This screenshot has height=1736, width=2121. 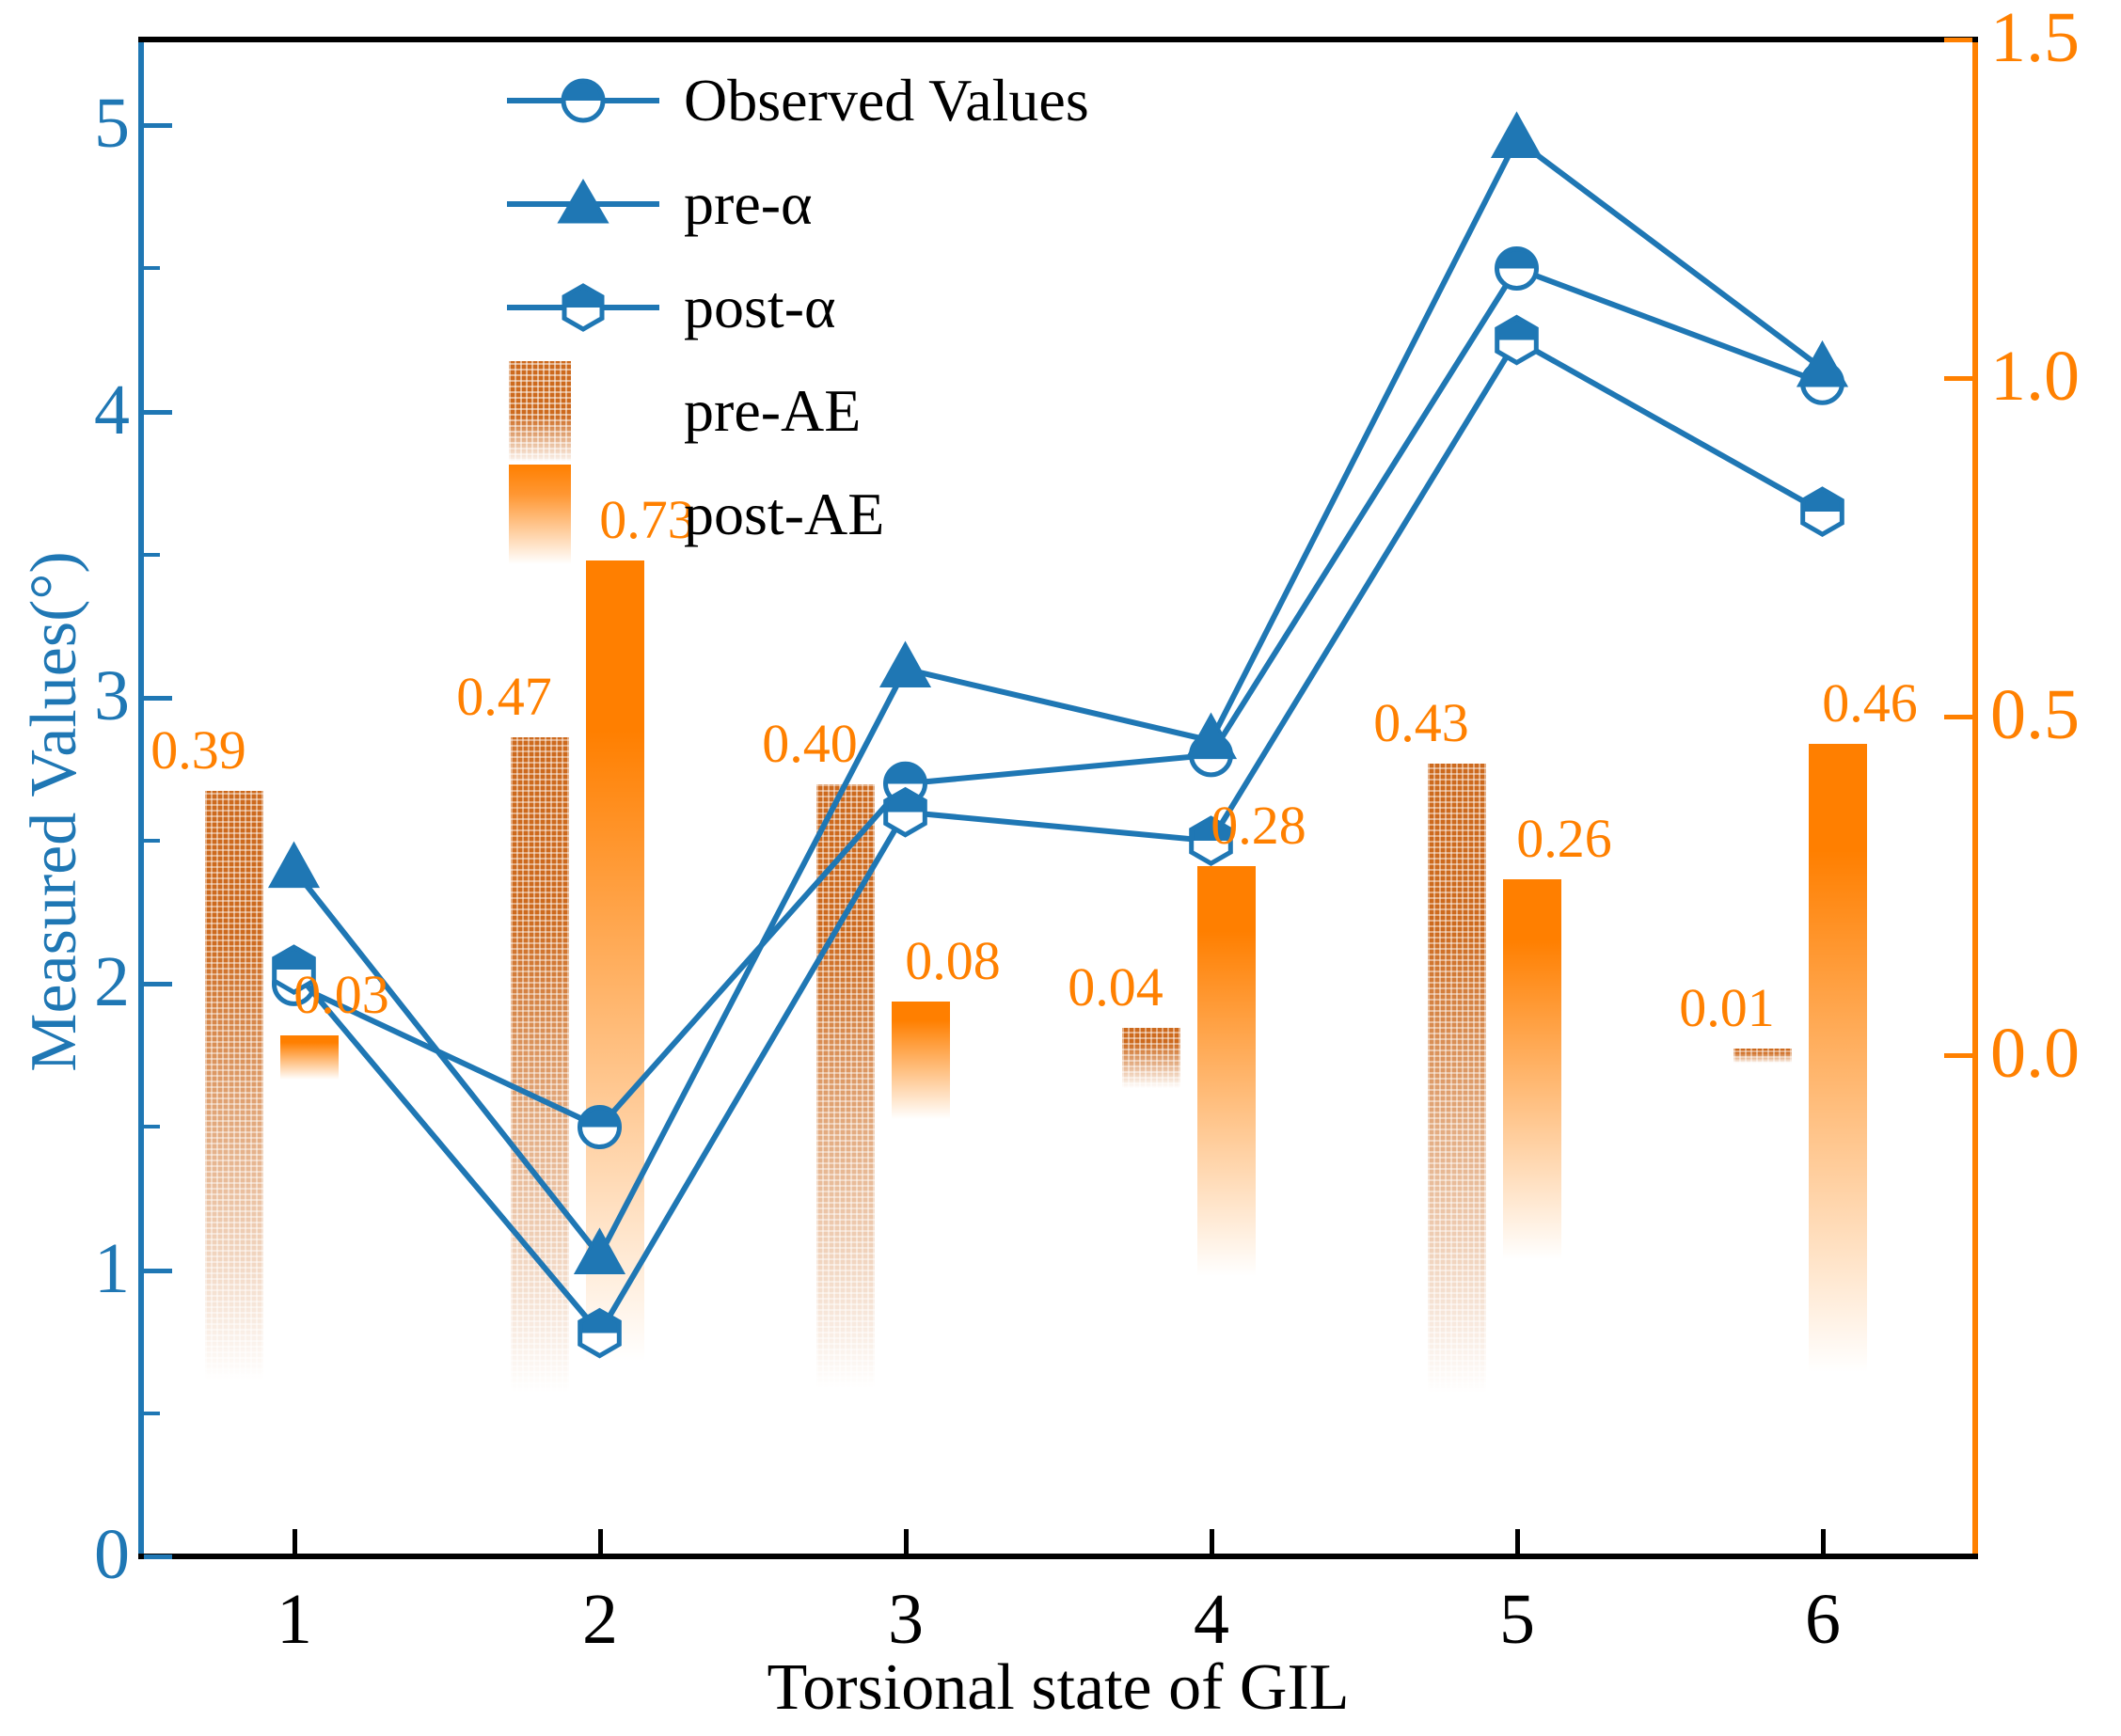 I want to click on legend-entry-pre-alpha: pre-α, so click(x=796, y=204).